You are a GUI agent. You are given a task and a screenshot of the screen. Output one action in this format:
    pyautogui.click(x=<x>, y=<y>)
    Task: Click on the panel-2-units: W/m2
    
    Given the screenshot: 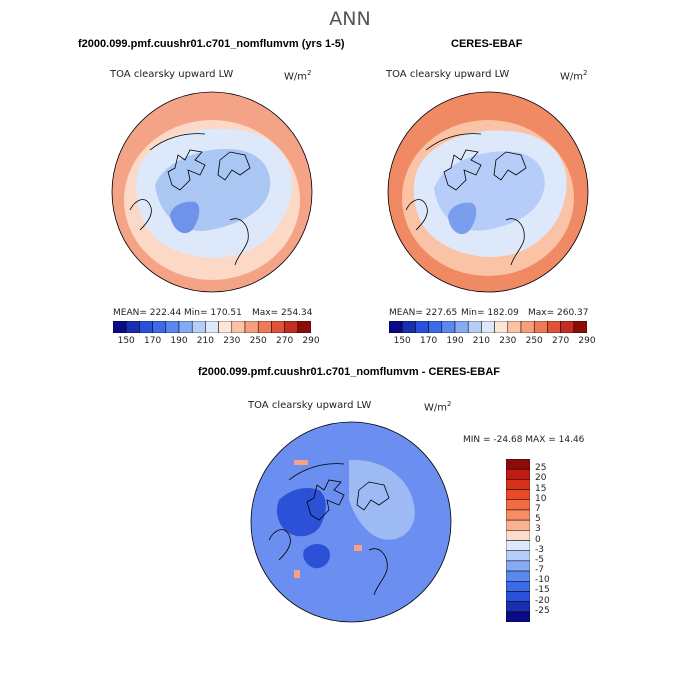 What is the action you would take?
    pyautogui.click(x=573, y=75)
    